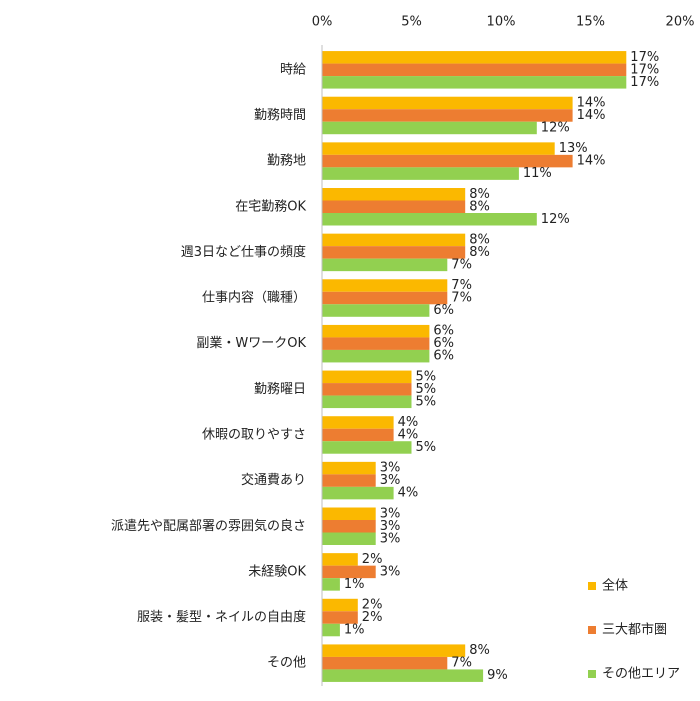 Image resolution: width=700 pixels, height=701 pixels. What do you see at coordinates (254, 434) in the screenshot?
I see `y-tick-label: 休暇の取りやすさ` at bounding box center [254, 434].